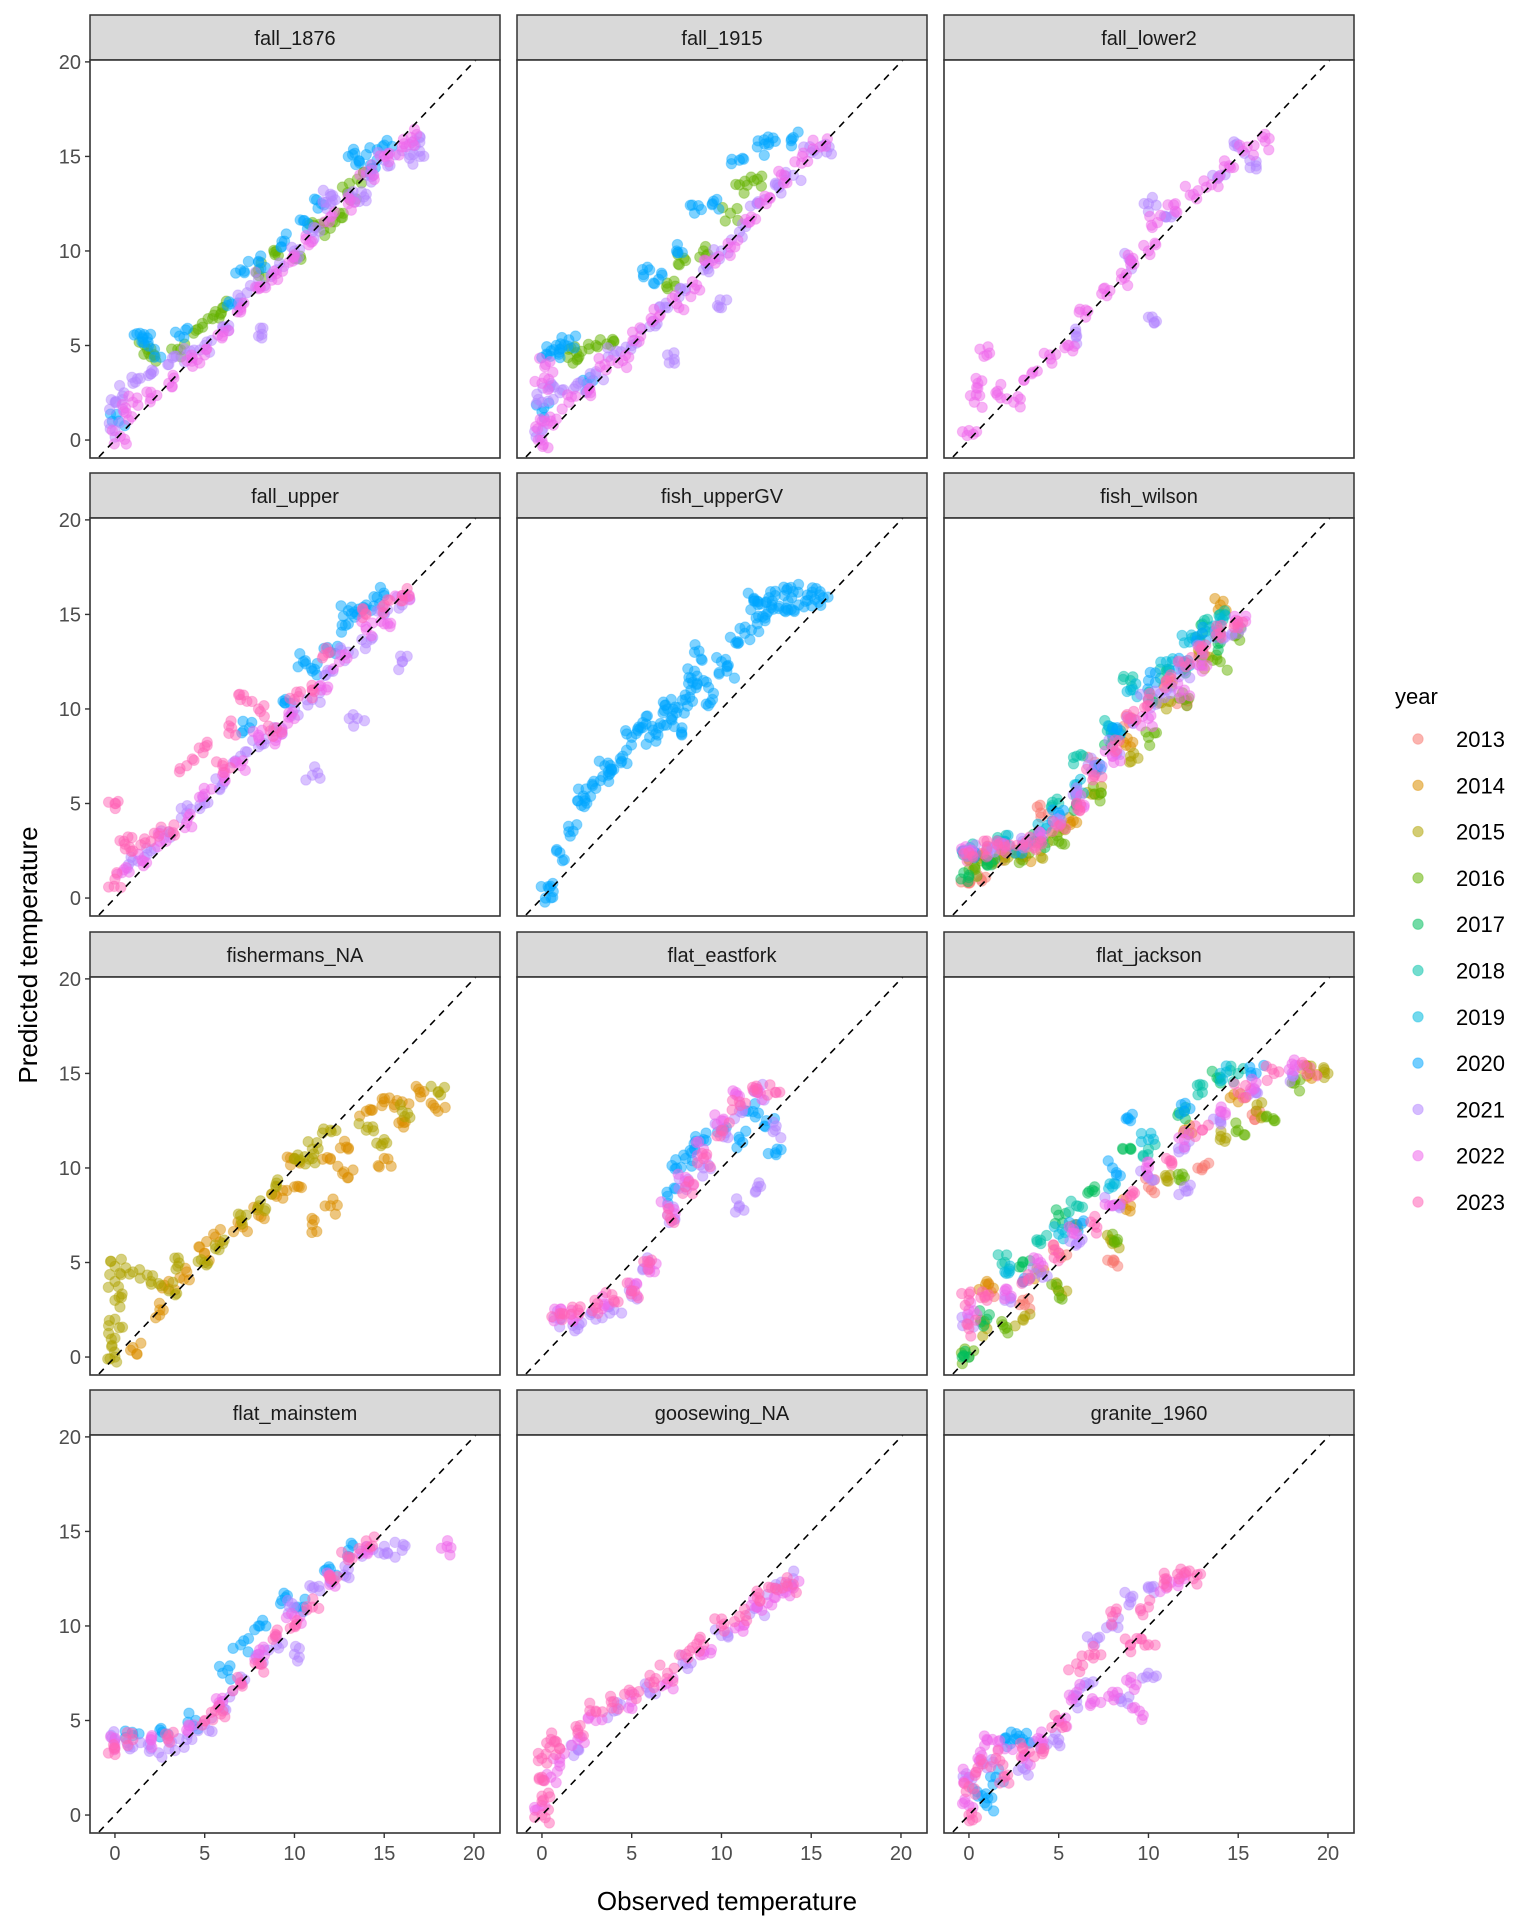  I want to click on facet-panel-fish_wilson: fish_wilson, so click(1149, 694).